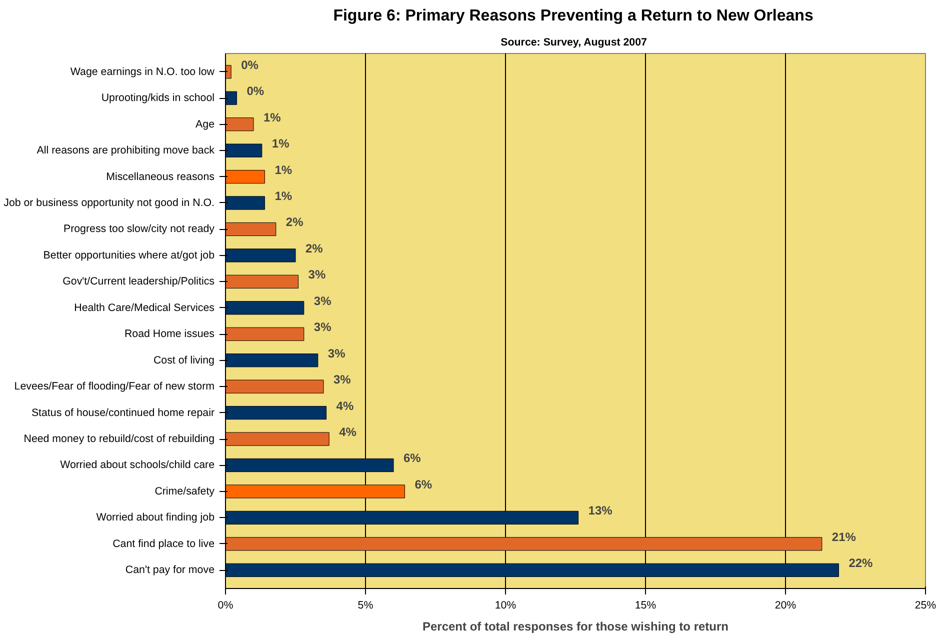 The image size is (949, 640). Describe the element at coordinates (170, 570) in the screenshot. I see `y-tick-label: Can't pay for move` at that location.